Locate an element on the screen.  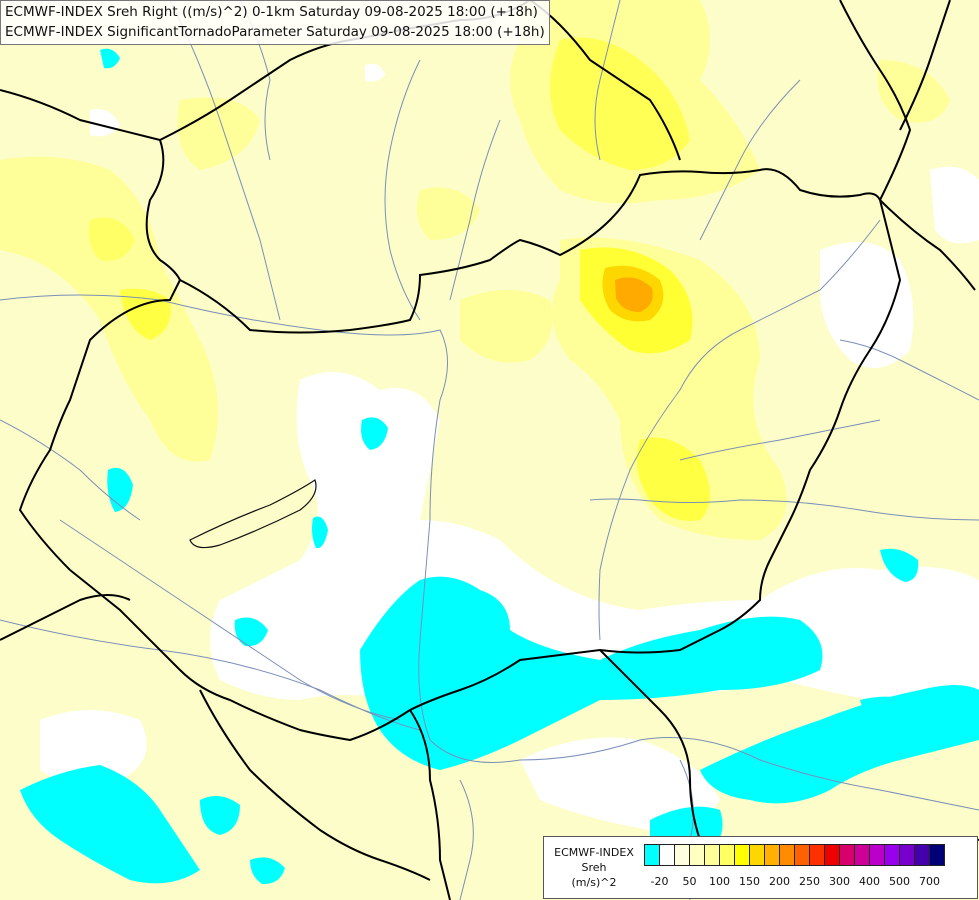
river-hron is located at coordinates (475, 210).